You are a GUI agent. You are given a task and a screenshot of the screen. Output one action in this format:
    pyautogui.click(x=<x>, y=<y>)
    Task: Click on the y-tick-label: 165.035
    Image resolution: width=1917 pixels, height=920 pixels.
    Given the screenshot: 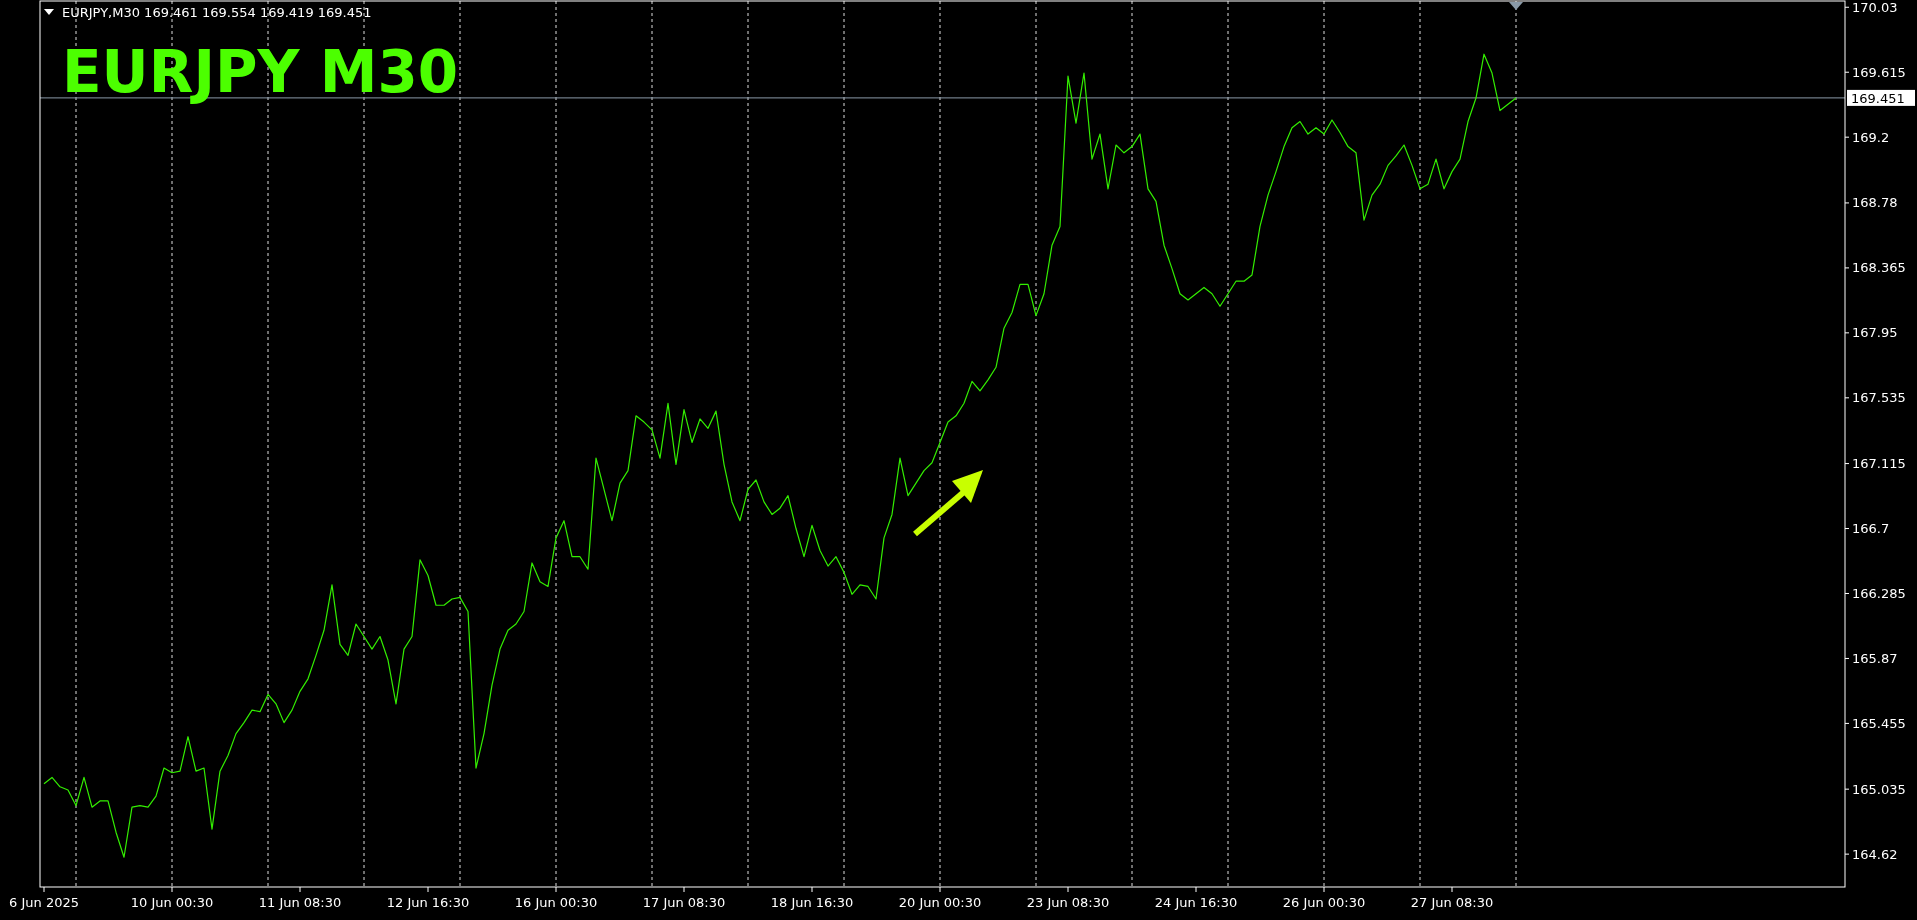 What is the action you would take?
    pyautogui.click(x=1879, y=789)
    